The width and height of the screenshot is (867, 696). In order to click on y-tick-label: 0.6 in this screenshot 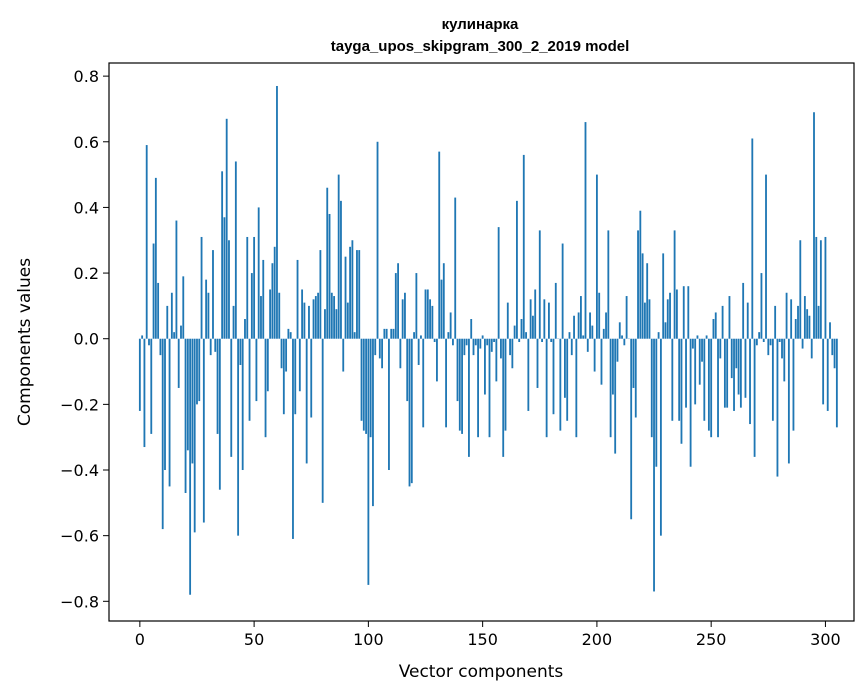, I will do `click(86, 142)`.